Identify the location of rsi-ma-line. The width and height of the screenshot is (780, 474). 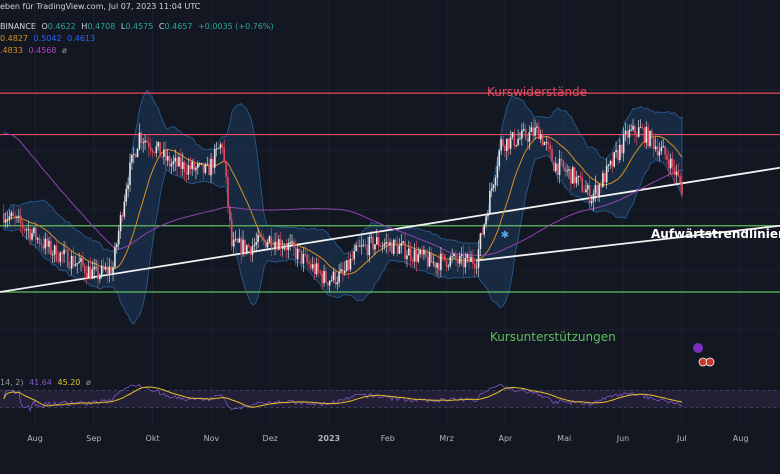
(343, 397).